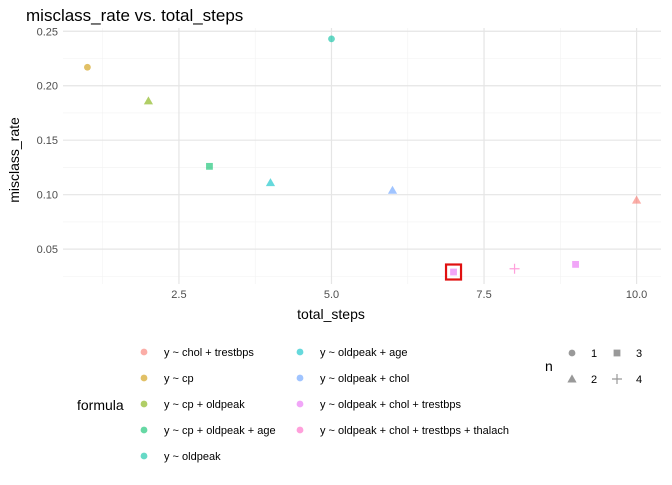 Image resolution: width=672 pixels, height=485 pixels. What do you see at coordinates (363, 353) in the screenshot?
I see `legend-formula-label: y ~ oldpeak + age` at bounding box center [363, 353].